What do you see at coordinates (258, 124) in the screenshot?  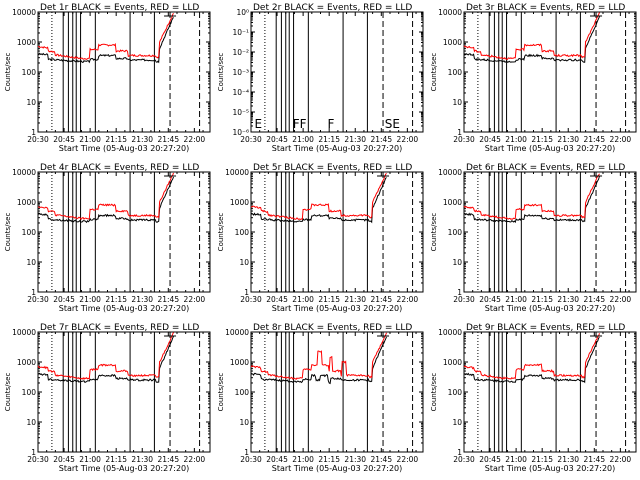 I see `flag-letter: E` at bounding box center [258, 124].